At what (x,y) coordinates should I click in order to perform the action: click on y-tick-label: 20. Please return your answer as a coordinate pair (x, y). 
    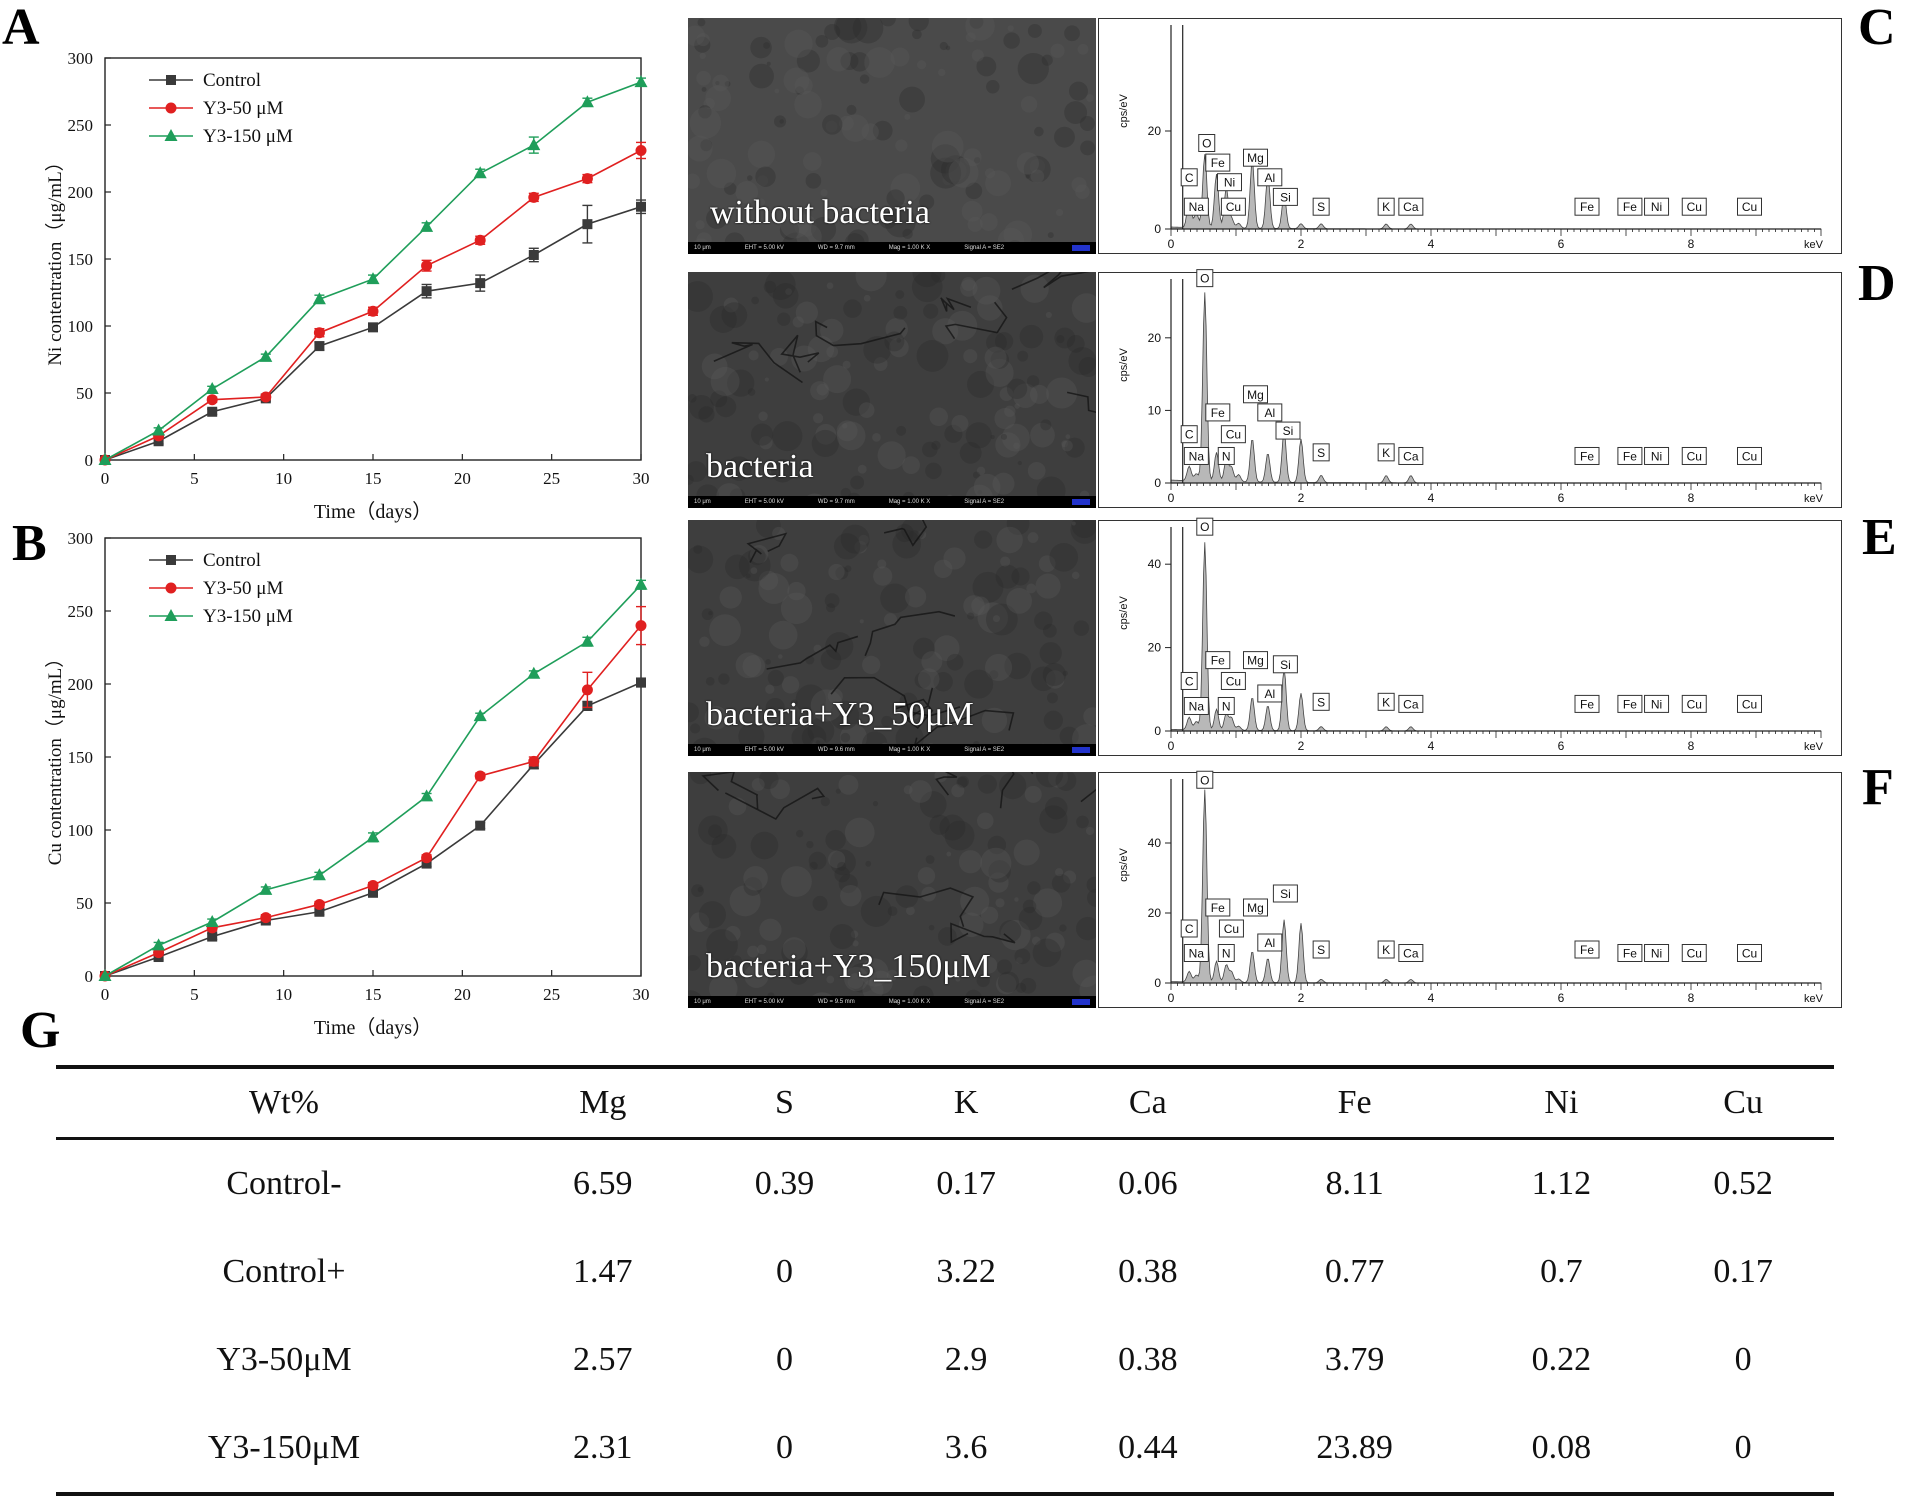
    Looking at the image, I should click on (1155, 131).